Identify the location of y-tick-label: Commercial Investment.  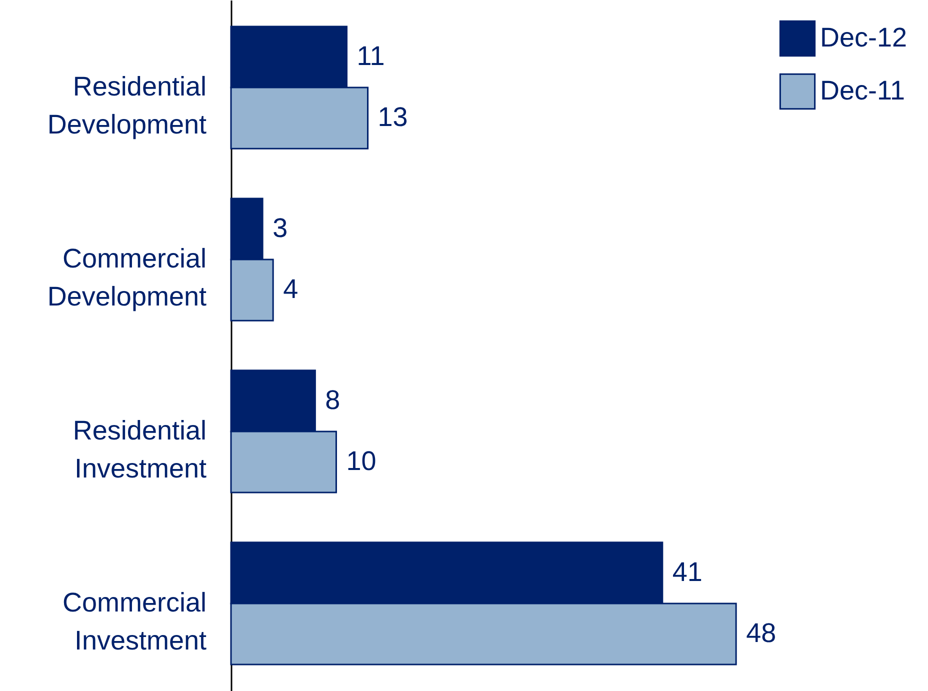
(134, 621).